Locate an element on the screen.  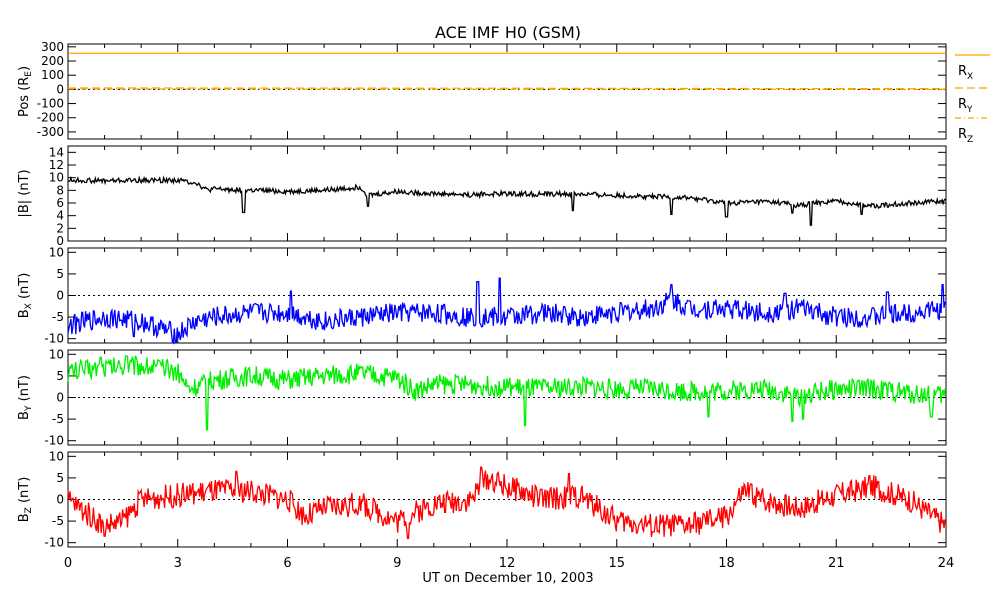
y-axis-label: Pos (RE) is located at coordinates (25, 91).